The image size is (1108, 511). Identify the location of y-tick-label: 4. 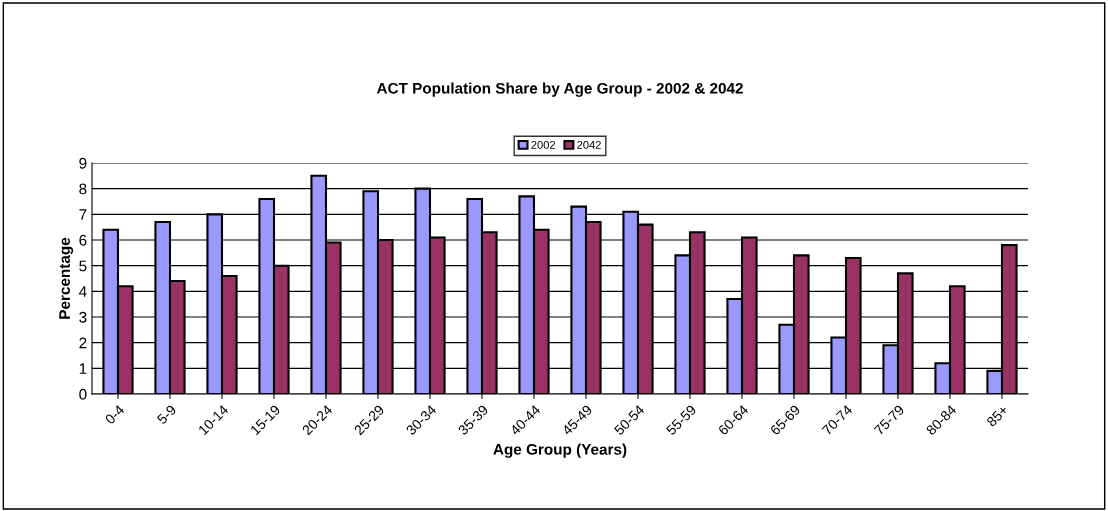
(82, 291).